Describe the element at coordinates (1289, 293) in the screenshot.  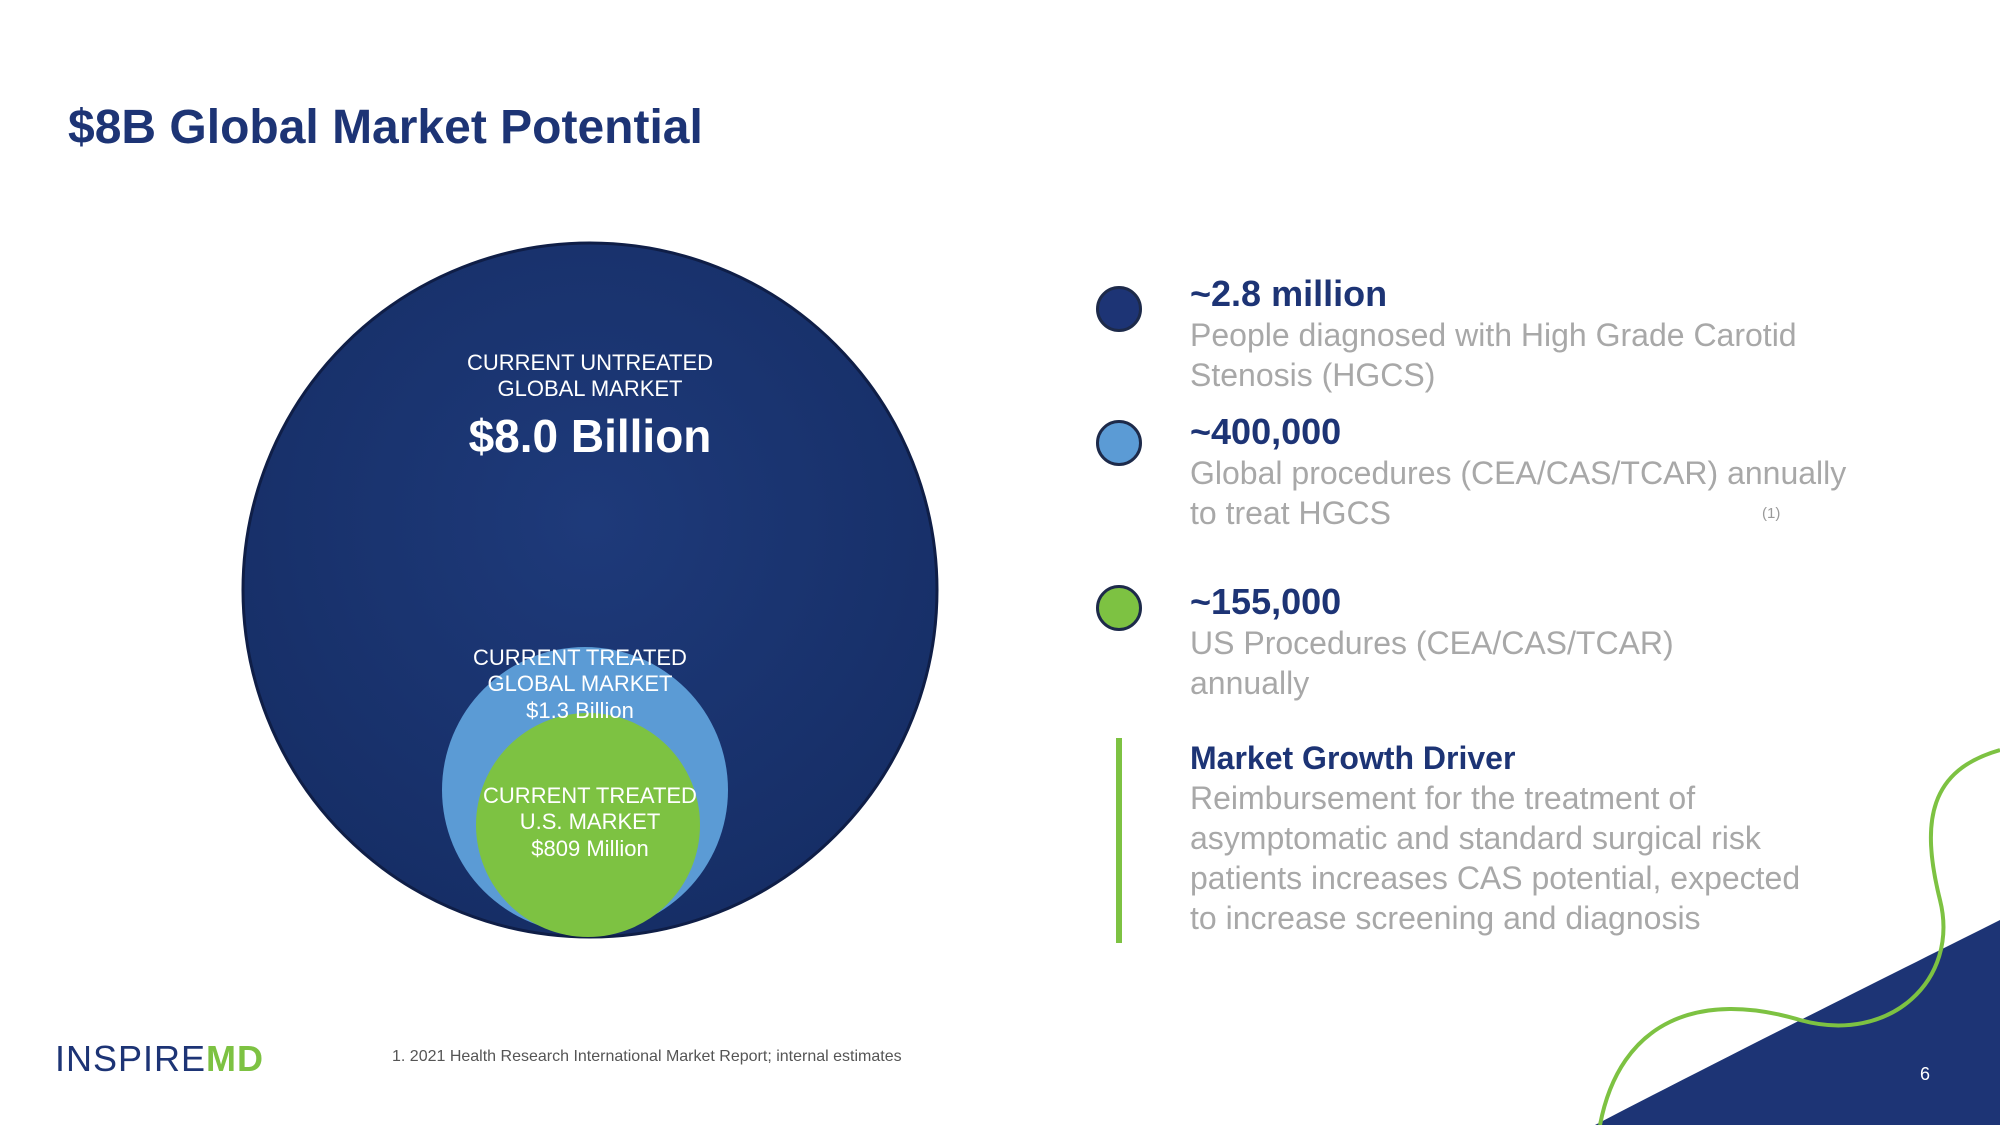
I see `stat-number: ~2.8 million` at that location.